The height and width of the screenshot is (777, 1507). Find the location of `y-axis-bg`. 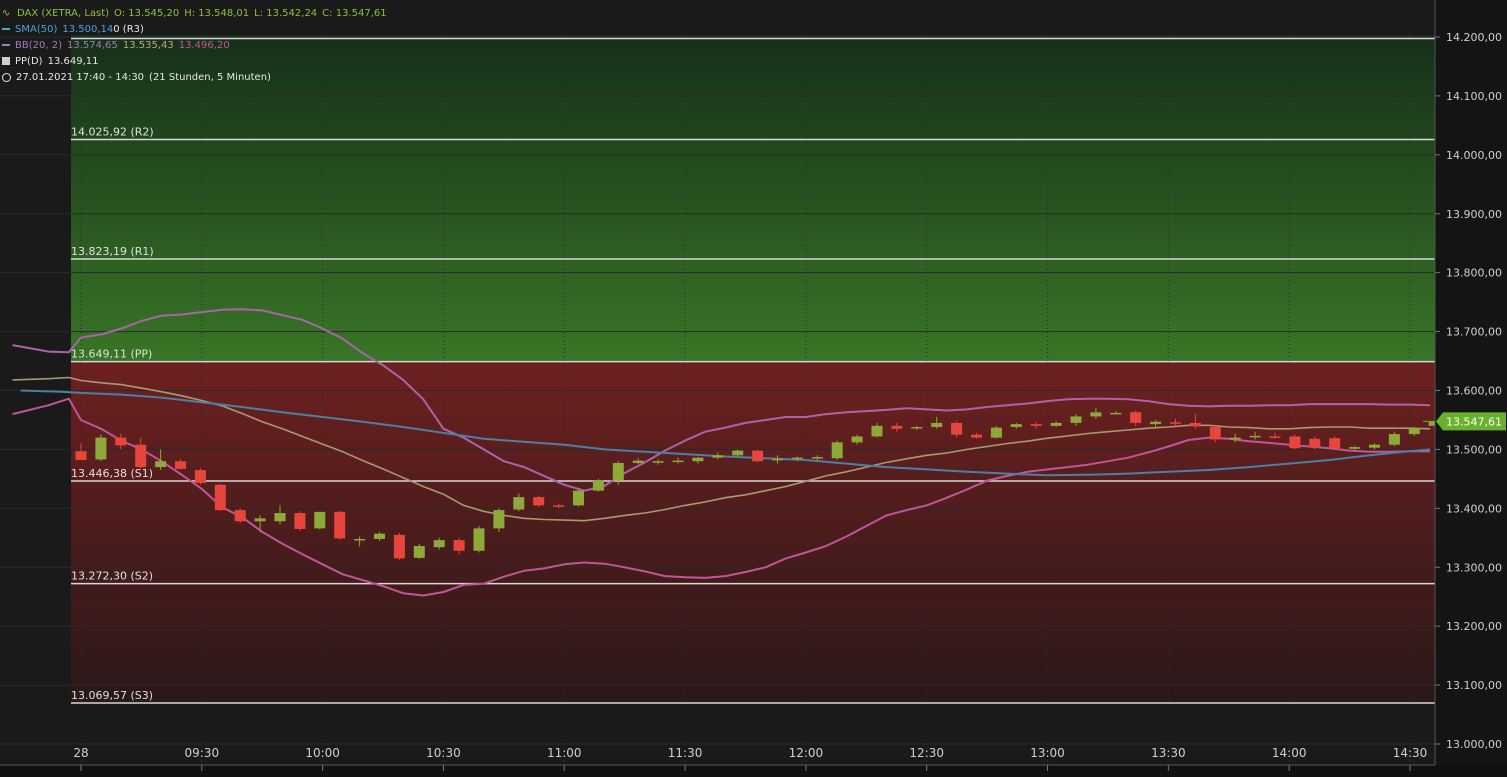

y-axis-bg is located at coordinates (1471, 388).